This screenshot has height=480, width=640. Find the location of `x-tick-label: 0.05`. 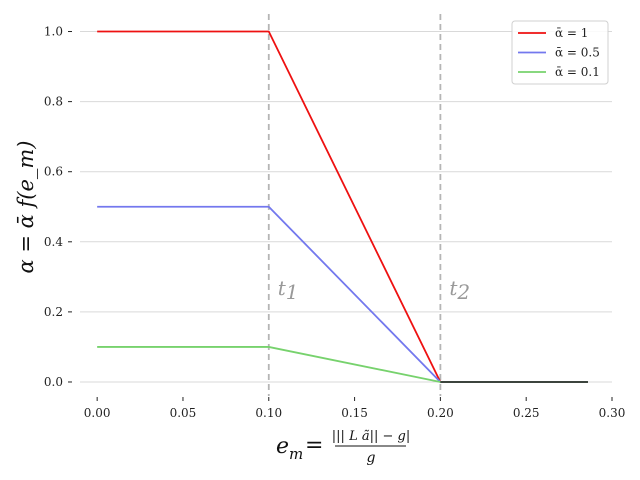

x-tick-label: 0.05 is located at coordinates (183, 413).